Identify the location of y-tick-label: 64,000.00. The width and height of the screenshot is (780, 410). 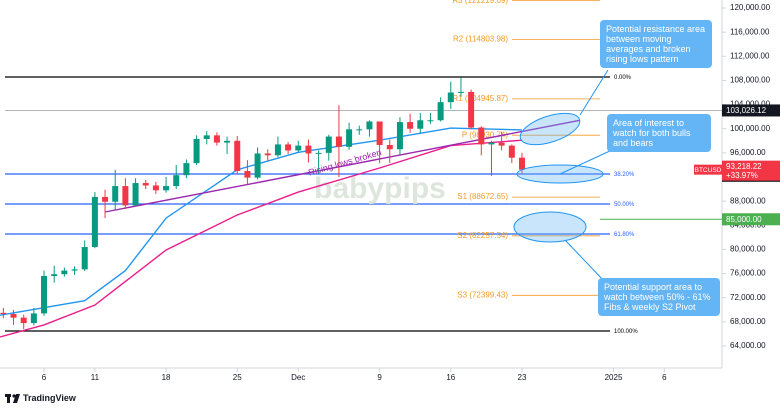
(748, 345).